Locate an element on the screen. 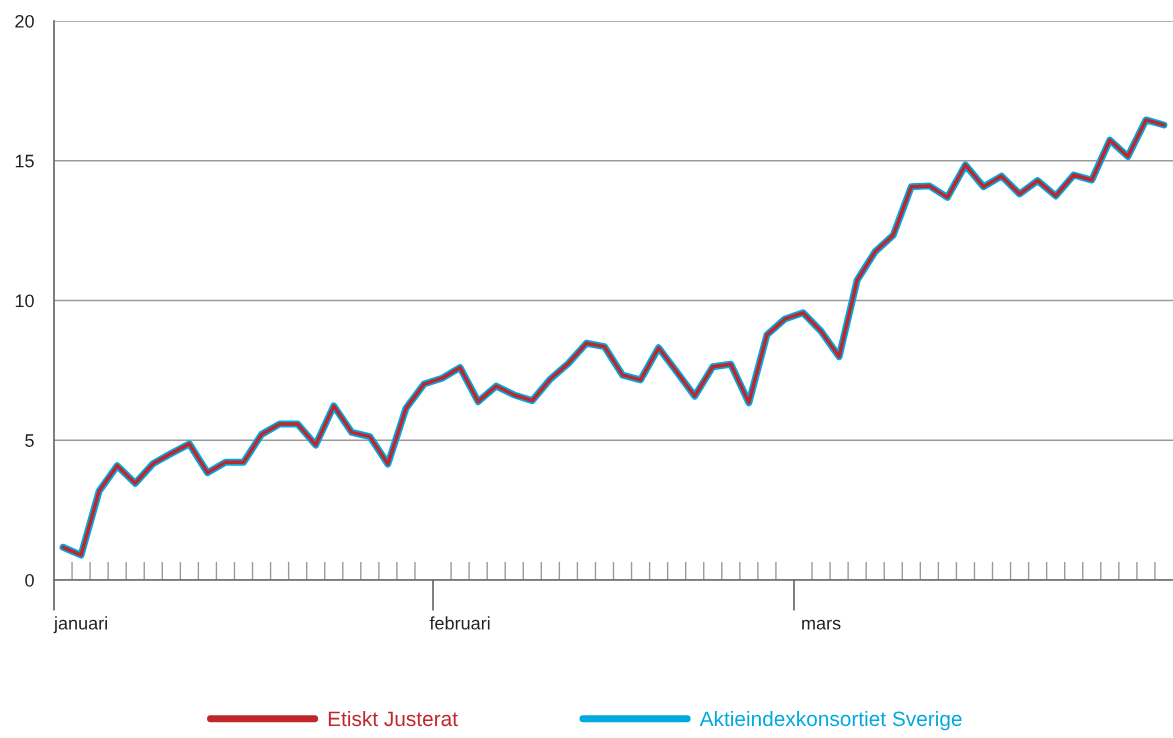  text: Etiskt Justerat is located at coordinates (393, 718).